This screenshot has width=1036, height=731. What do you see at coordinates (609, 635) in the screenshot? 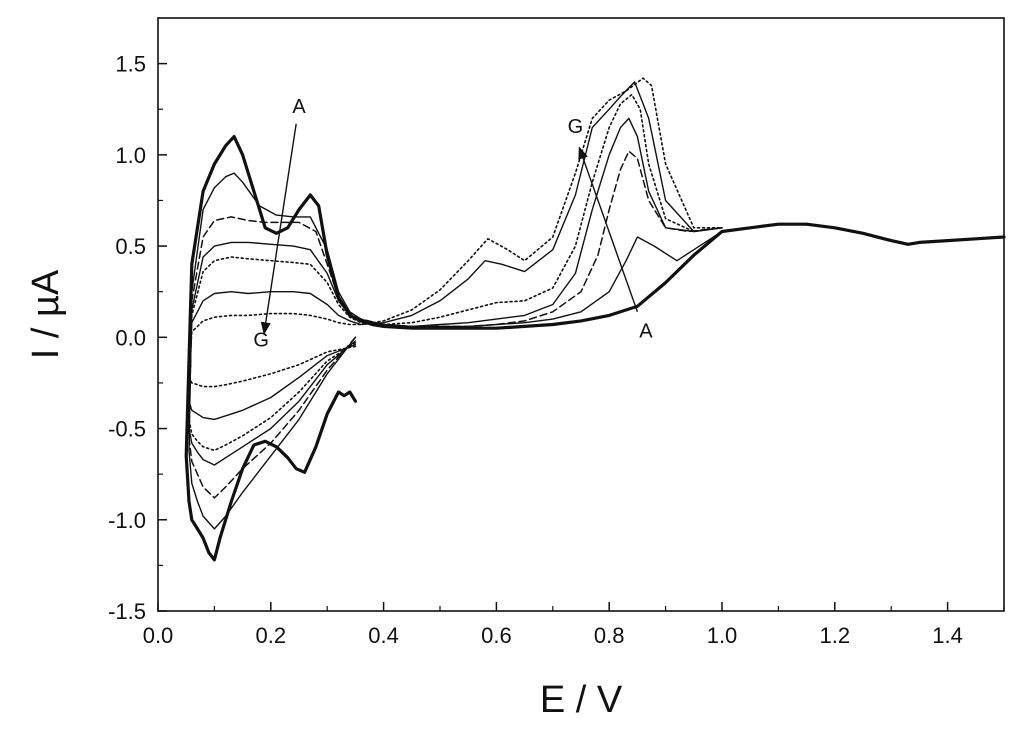
I see `x-tick-label: 0.8` at bounding box center [609, 635].